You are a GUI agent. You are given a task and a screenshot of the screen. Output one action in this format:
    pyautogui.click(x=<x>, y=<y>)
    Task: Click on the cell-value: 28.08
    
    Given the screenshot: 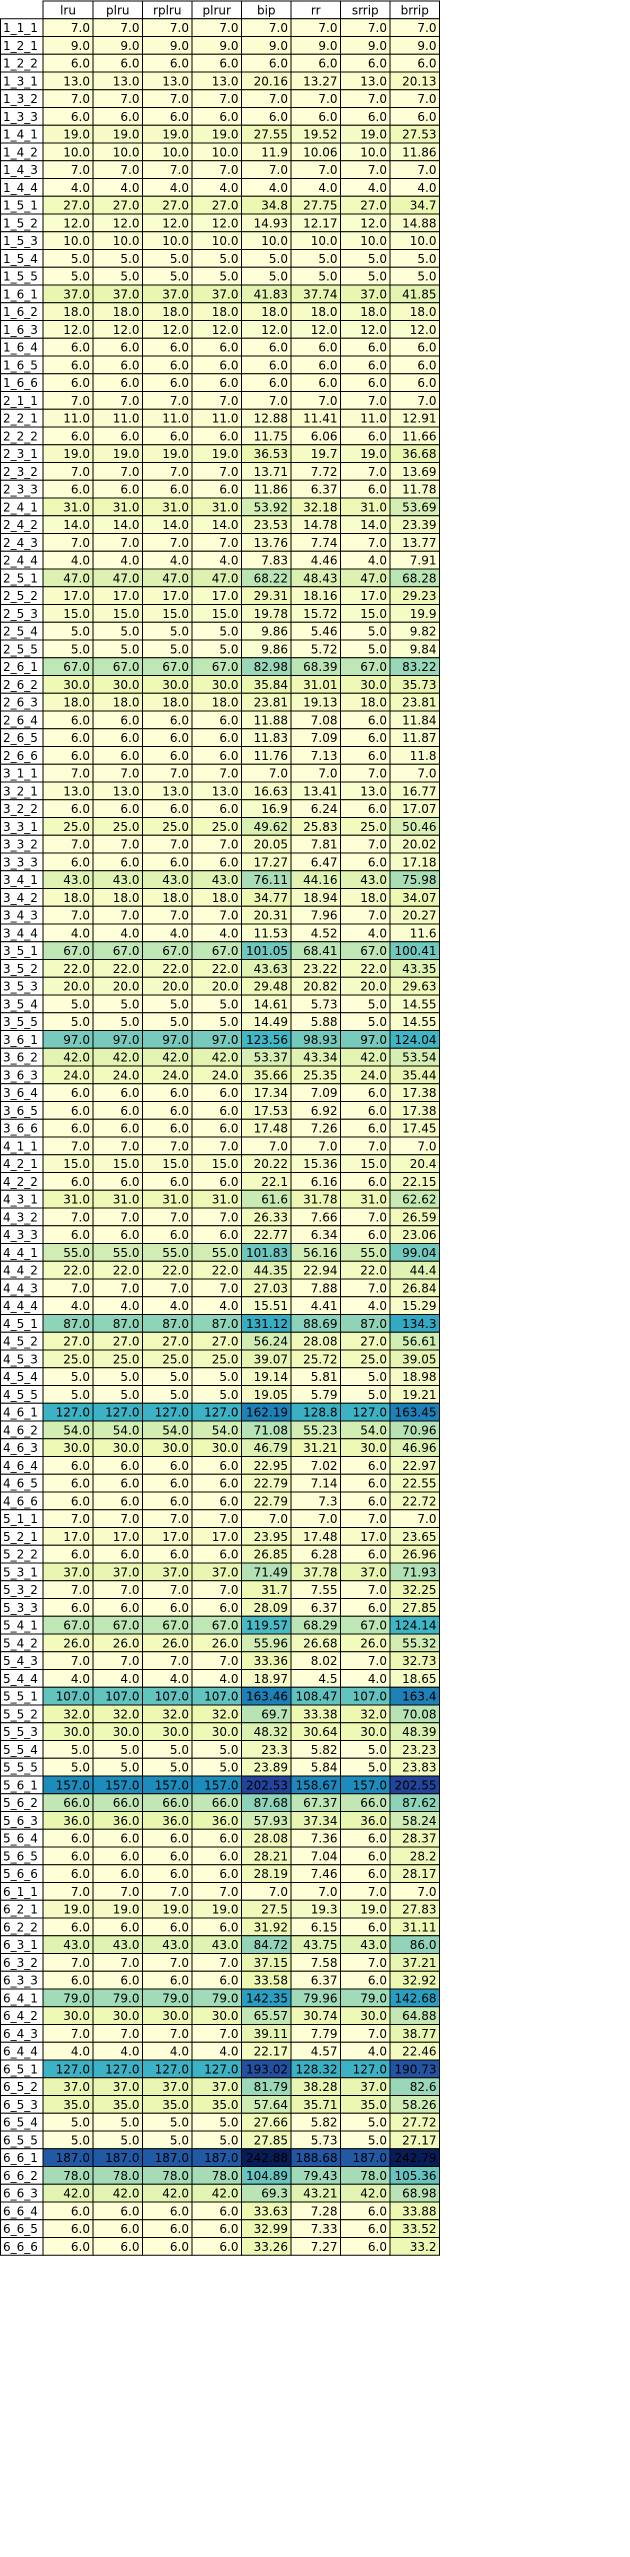 What is the action you would take?
    pyautogui.click(x=320, y=1342)
    